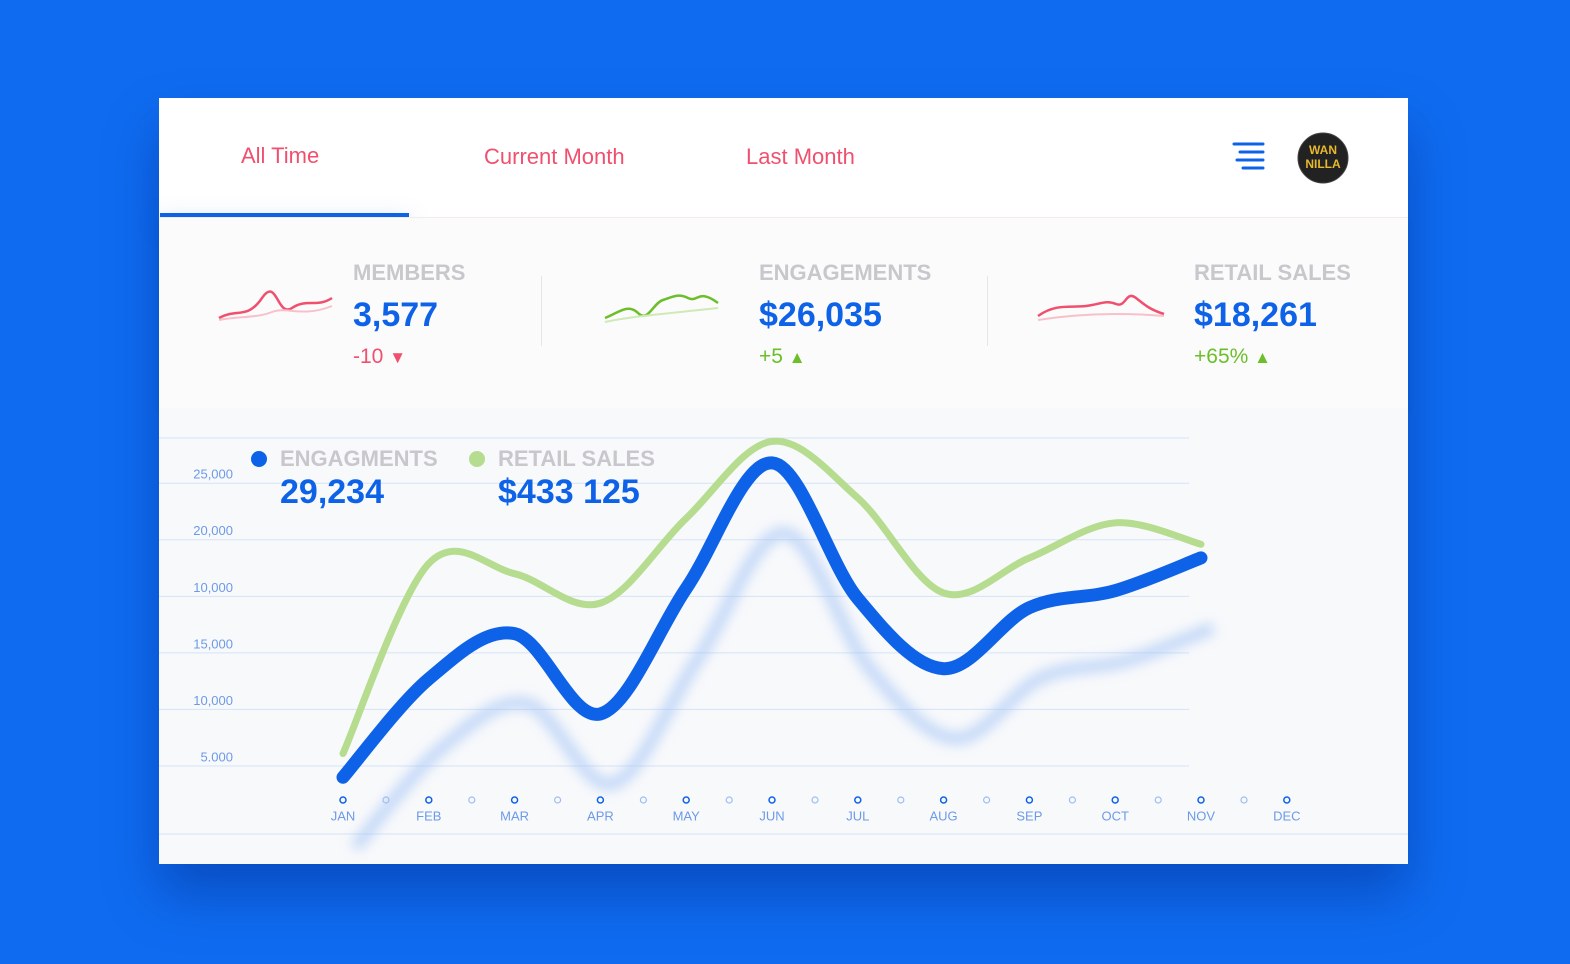 Image resolution: width=1570 pixels, height=964 pixels. What do you see at coordinates (514, 815) in the screenshot?
I see `x-tick-label: MAR` at bounding box center [514, 815].